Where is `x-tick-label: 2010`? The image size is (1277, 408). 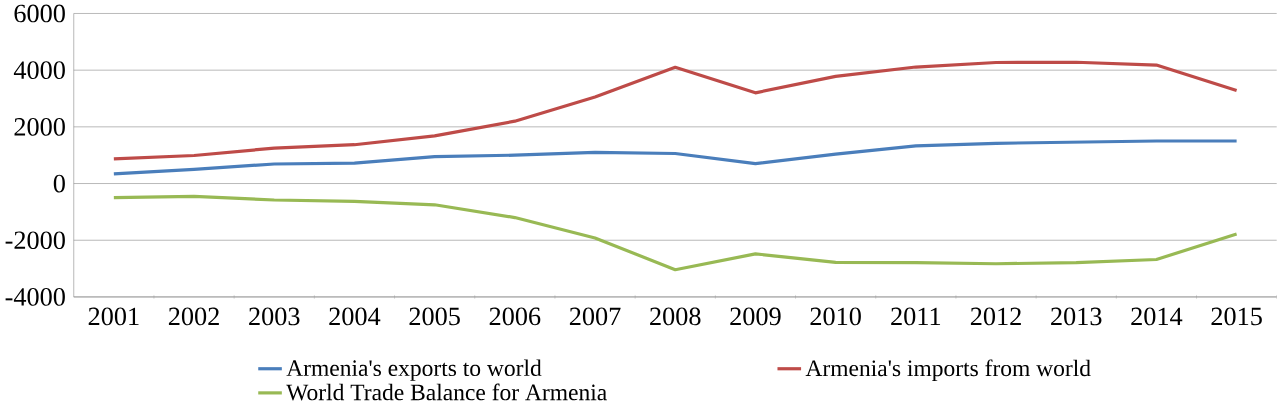
x-tick-label: 2010 is located at coordinates (835, 316).